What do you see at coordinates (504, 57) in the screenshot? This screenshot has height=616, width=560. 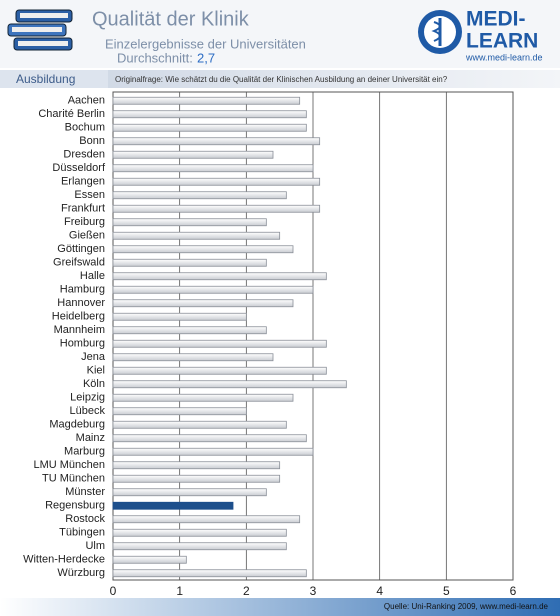 I see `logo-url: www.medi-learn.de` at bounding box center [504, 57].